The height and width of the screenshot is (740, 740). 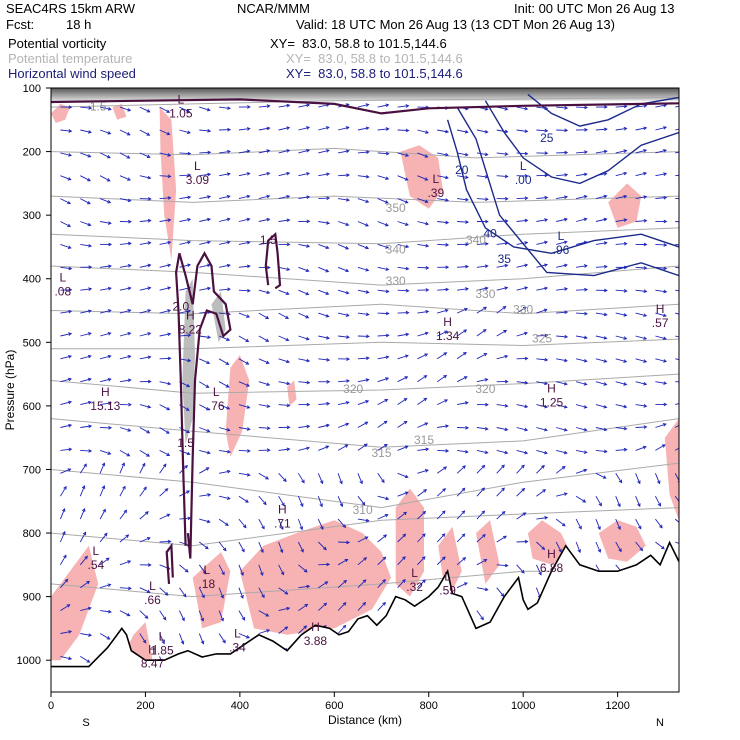 What do you see at coordinates (197, 166) in the screenshot?
I see `extremum-kind-1: L` at bounding box center [197, 166].